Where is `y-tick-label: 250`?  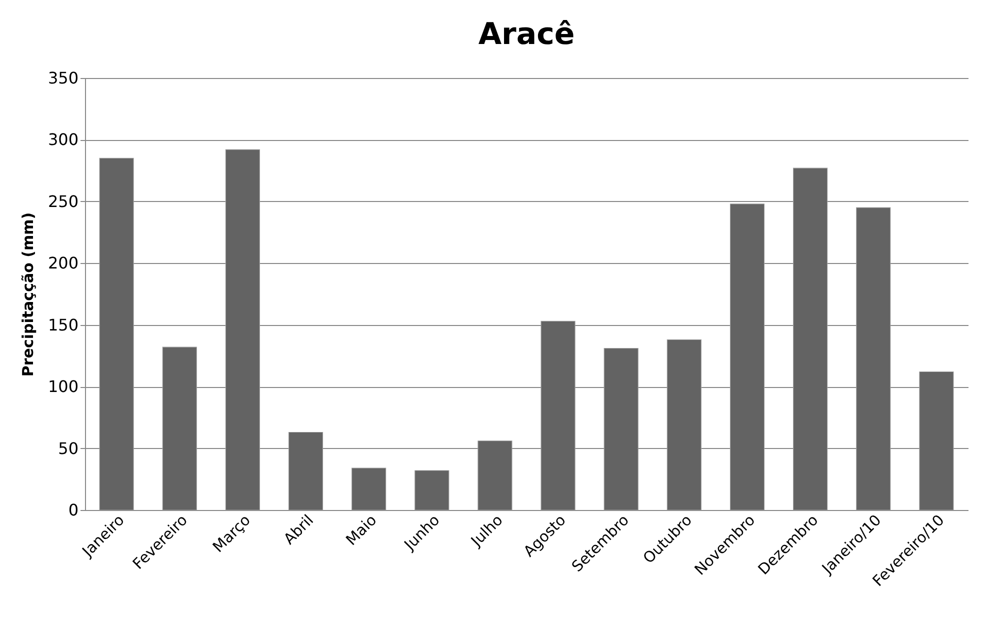
y-tick-label: 250 is located at coordinates (63, 201).